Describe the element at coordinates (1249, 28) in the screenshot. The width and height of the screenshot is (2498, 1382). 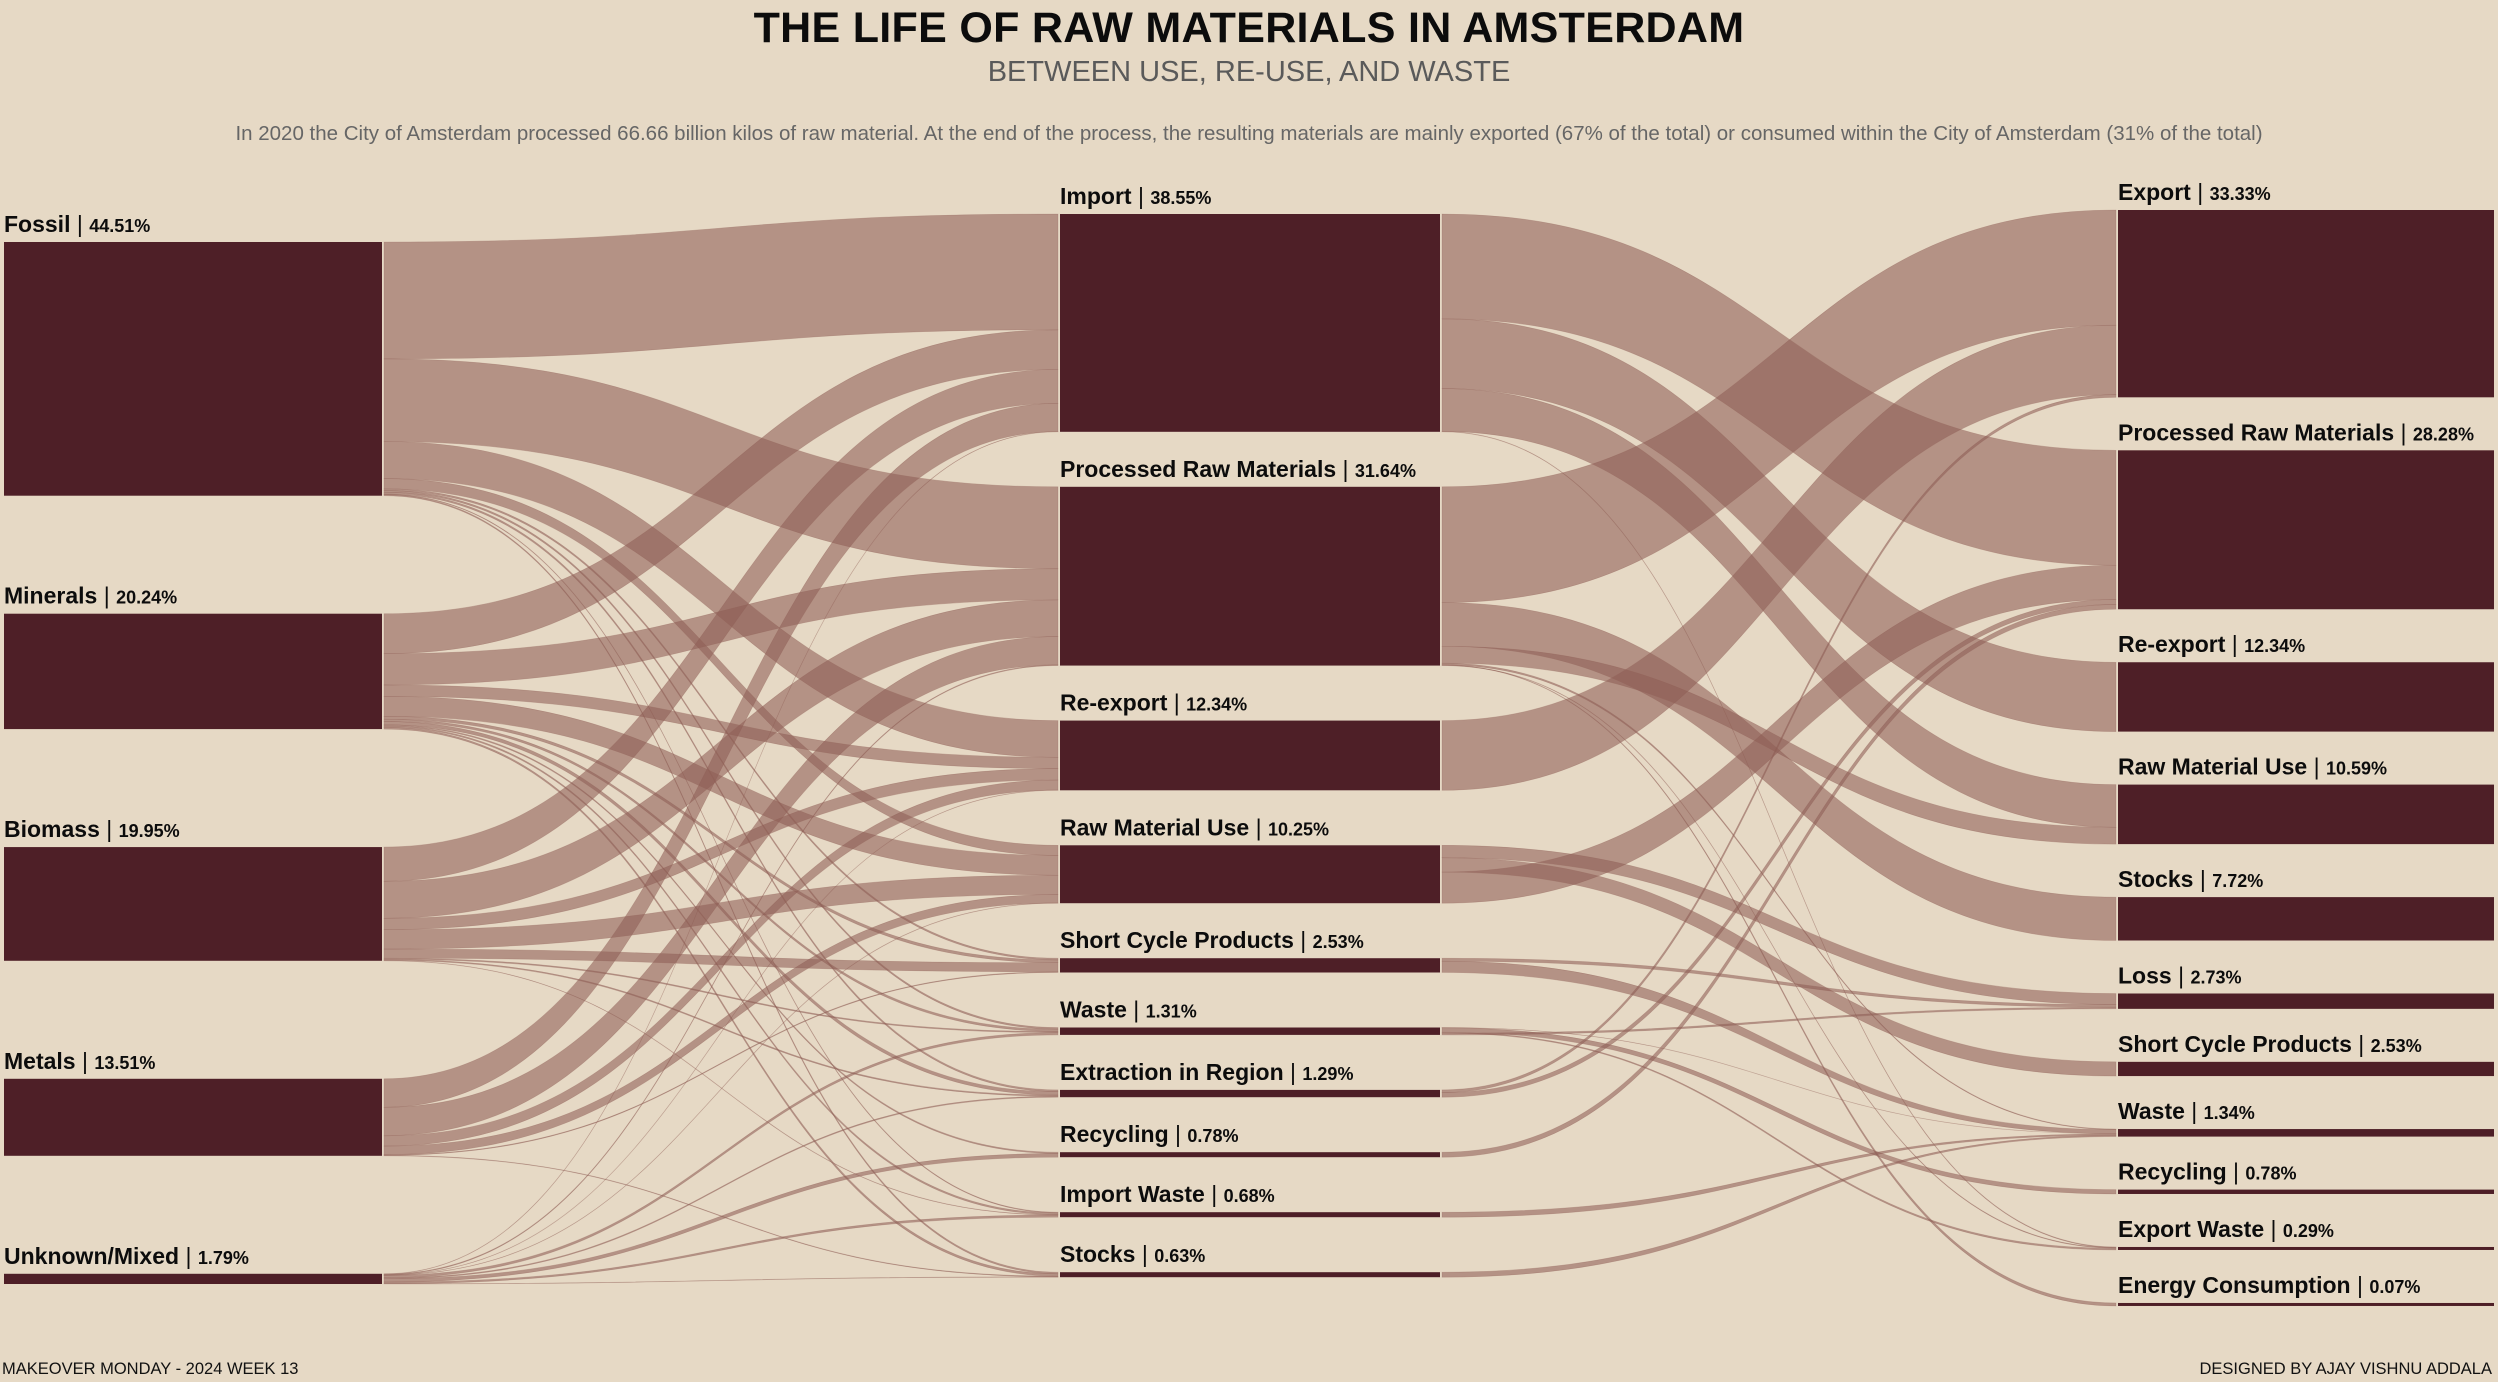
I see `chart-title: THE LIFE OF RAW MATERIALS IN AMSTERDAM` at that location.